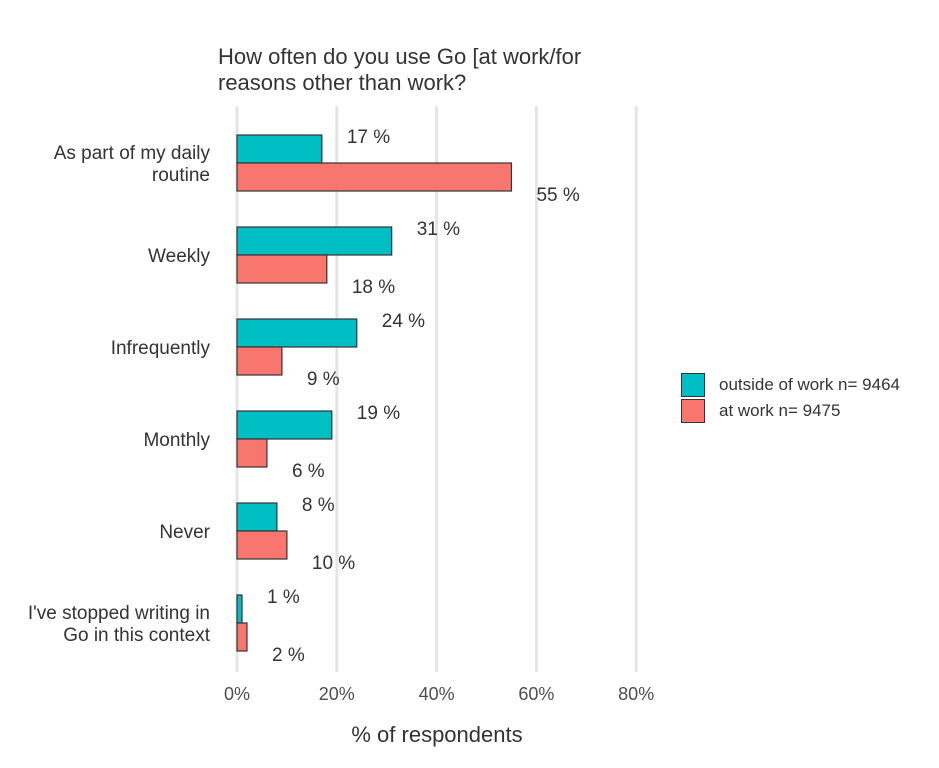 This screenshot has width=939, height=768. What do you see at coordinates (378, 413) in the screenshot?
I see `data-label: 19 %` at bounding box center [378, 413].